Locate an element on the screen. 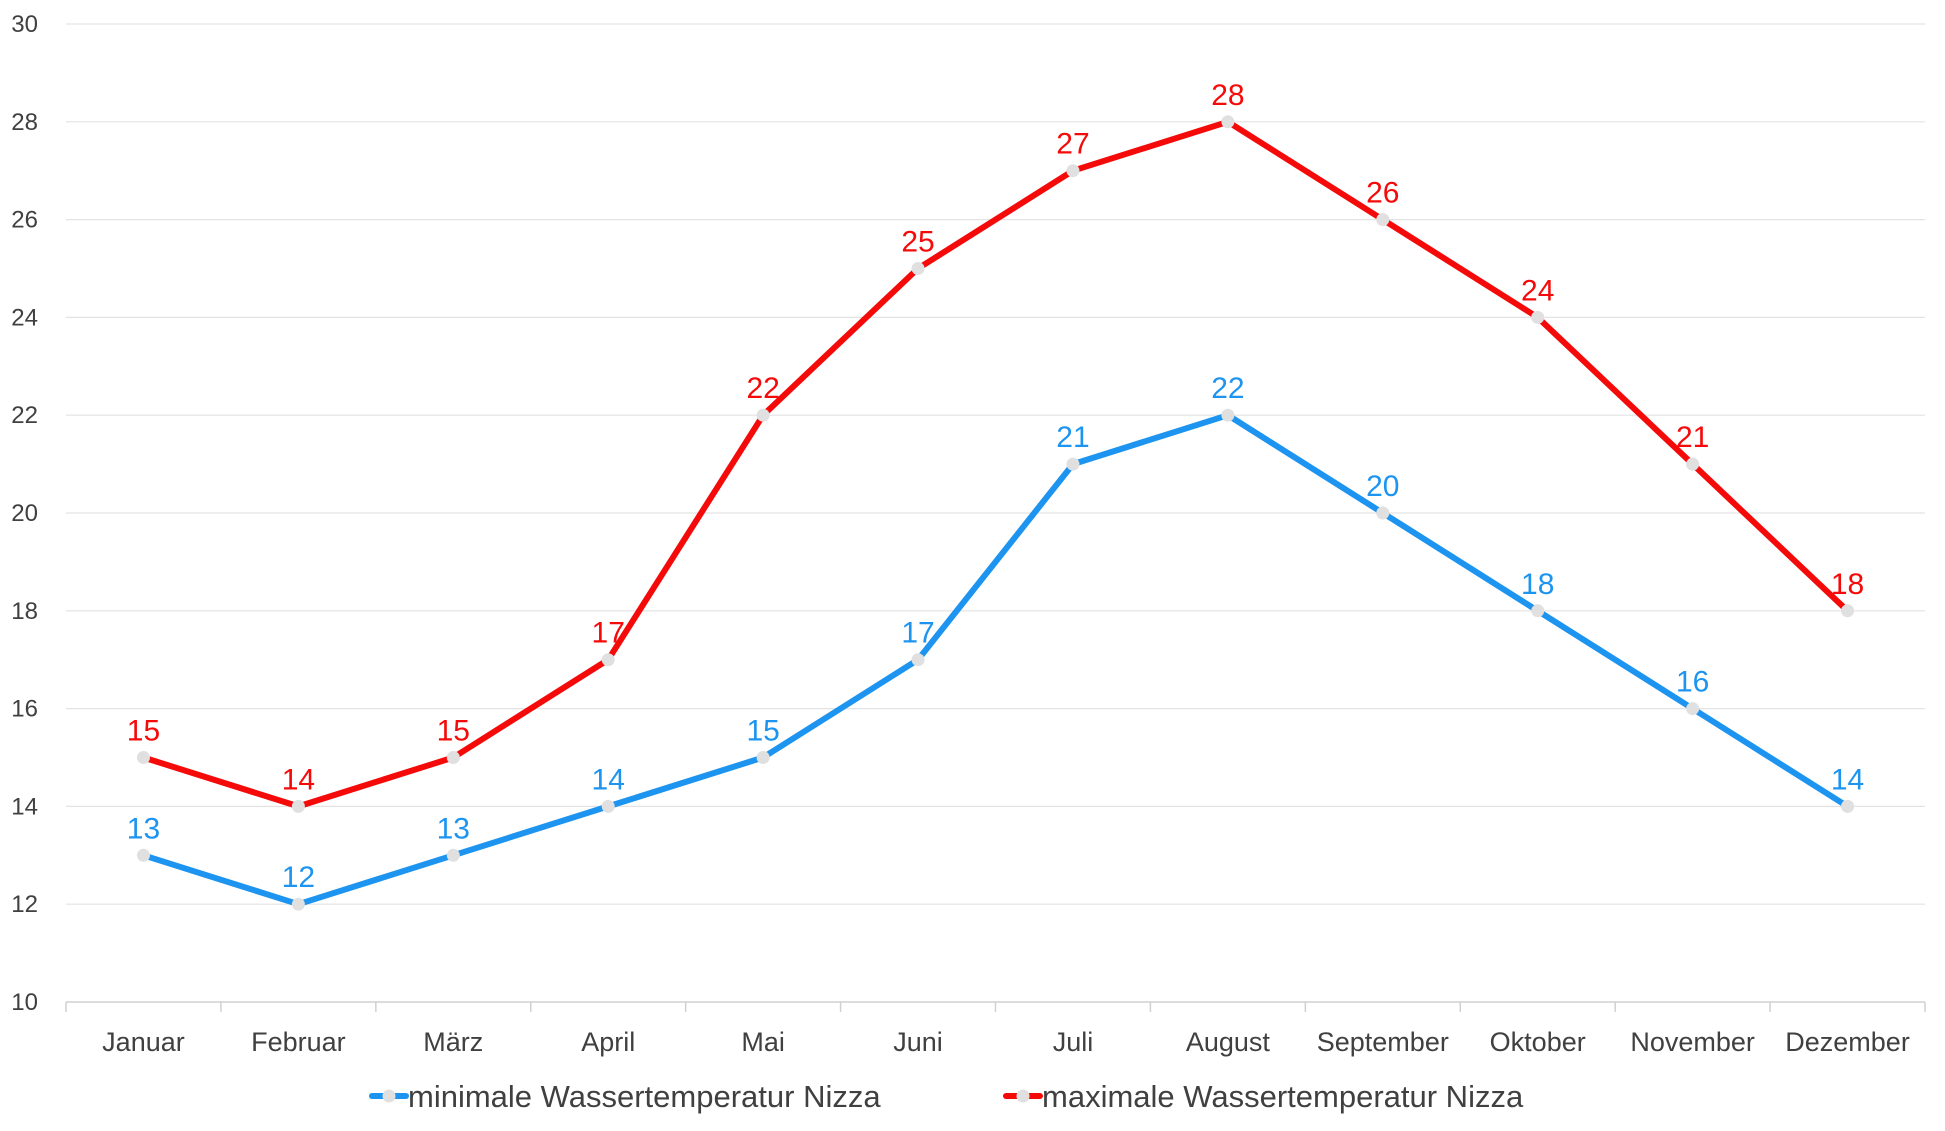 Image resolution: width=1945 pixels, height=1131 pixels. data-label-max-dezember: 18 is located at coordinates (1847, 584).